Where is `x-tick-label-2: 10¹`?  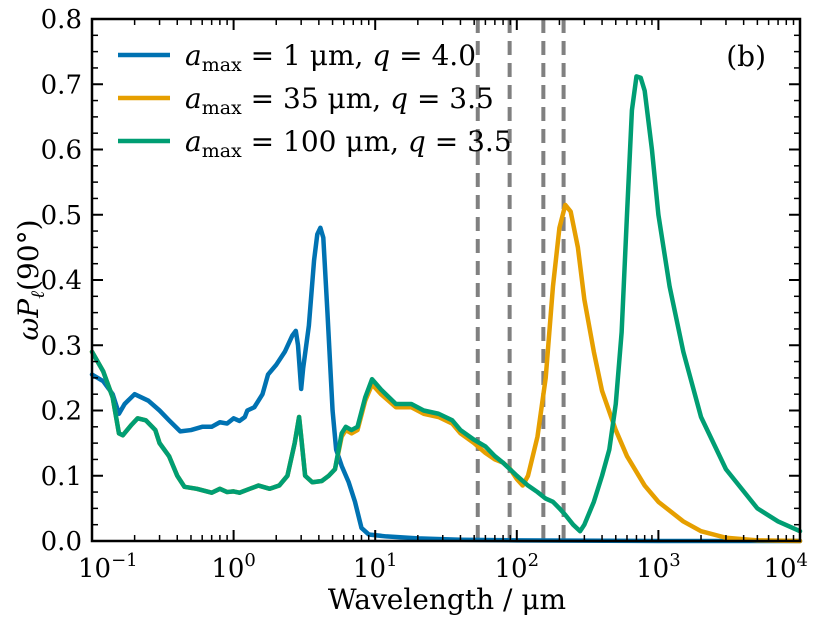 x-tick-label-2: 10¹ is located at coordinates (375, 567).